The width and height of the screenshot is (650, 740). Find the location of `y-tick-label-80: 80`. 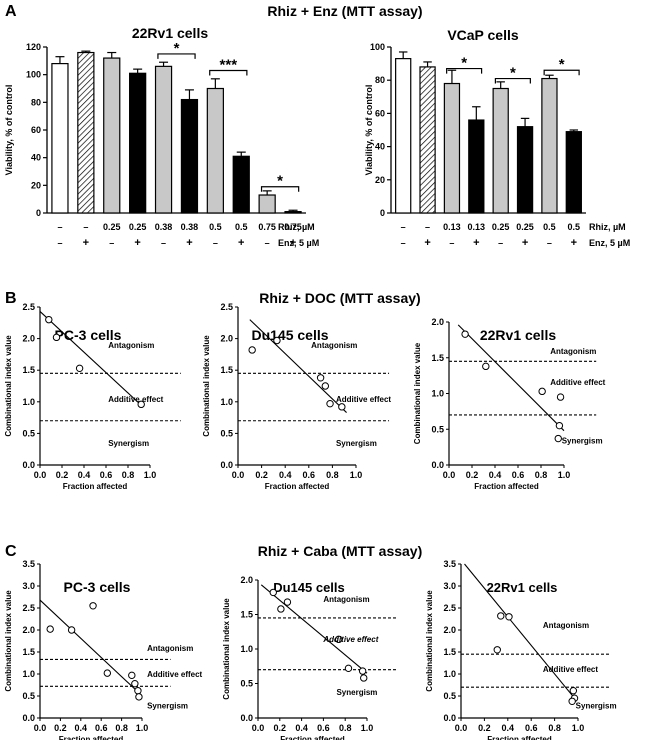

y-tick-label-80: 80 is located at coordinates (36, 102).